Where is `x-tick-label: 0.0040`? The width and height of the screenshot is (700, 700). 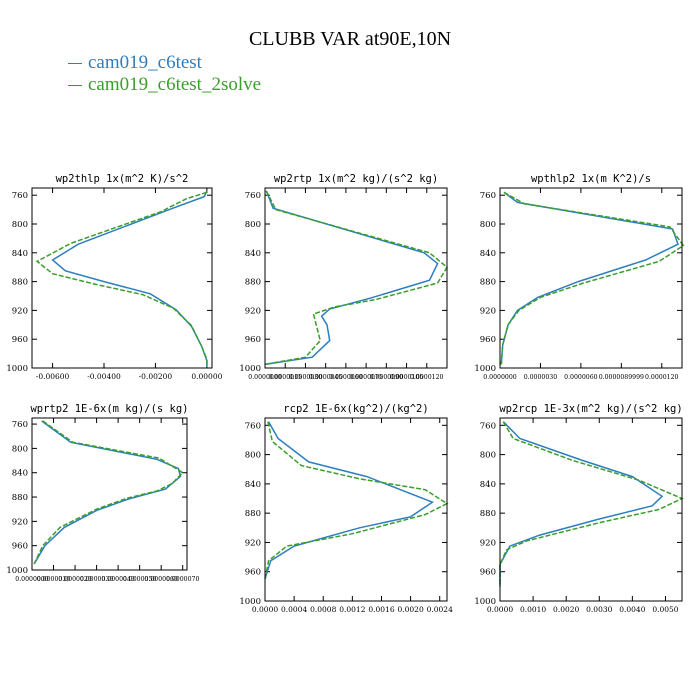
x-tick-label: 0.0040 is located at coordinates (632, 609).